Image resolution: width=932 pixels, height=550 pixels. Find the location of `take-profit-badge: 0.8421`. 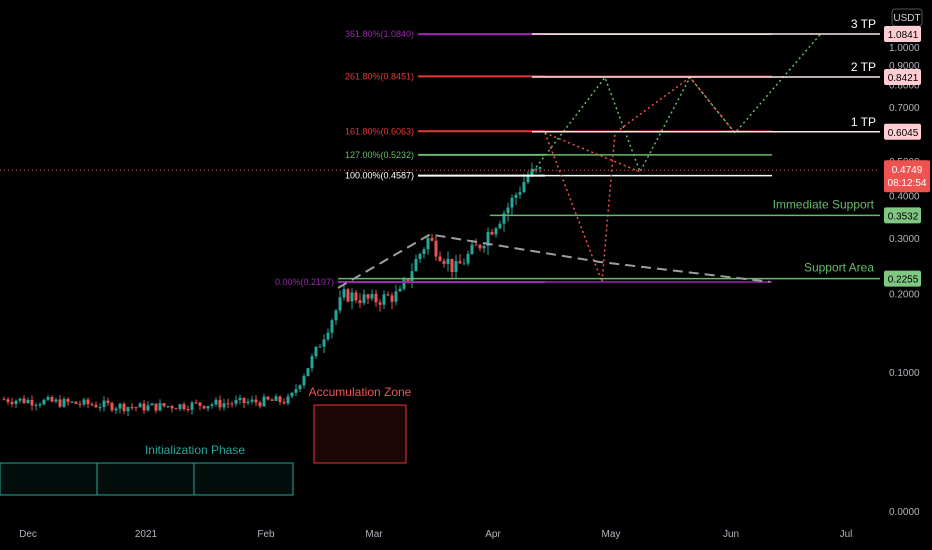

take-profit-badge: 0.8421 is located at coordinates (903, 78).